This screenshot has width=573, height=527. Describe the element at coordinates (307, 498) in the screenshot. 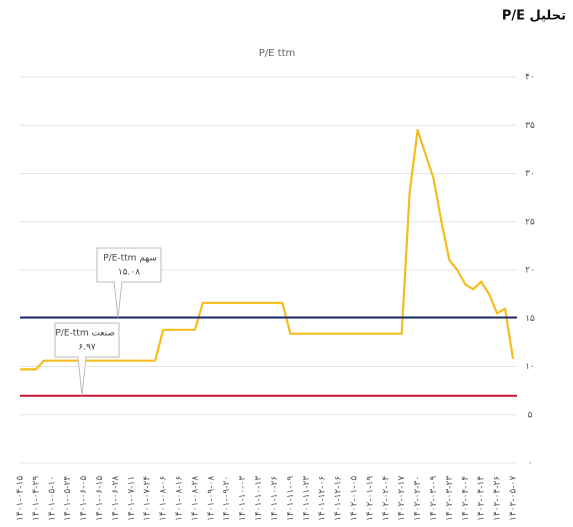

I see `x-tick-label: ۱۴۰۱-۱۱-۲۳` at that location.